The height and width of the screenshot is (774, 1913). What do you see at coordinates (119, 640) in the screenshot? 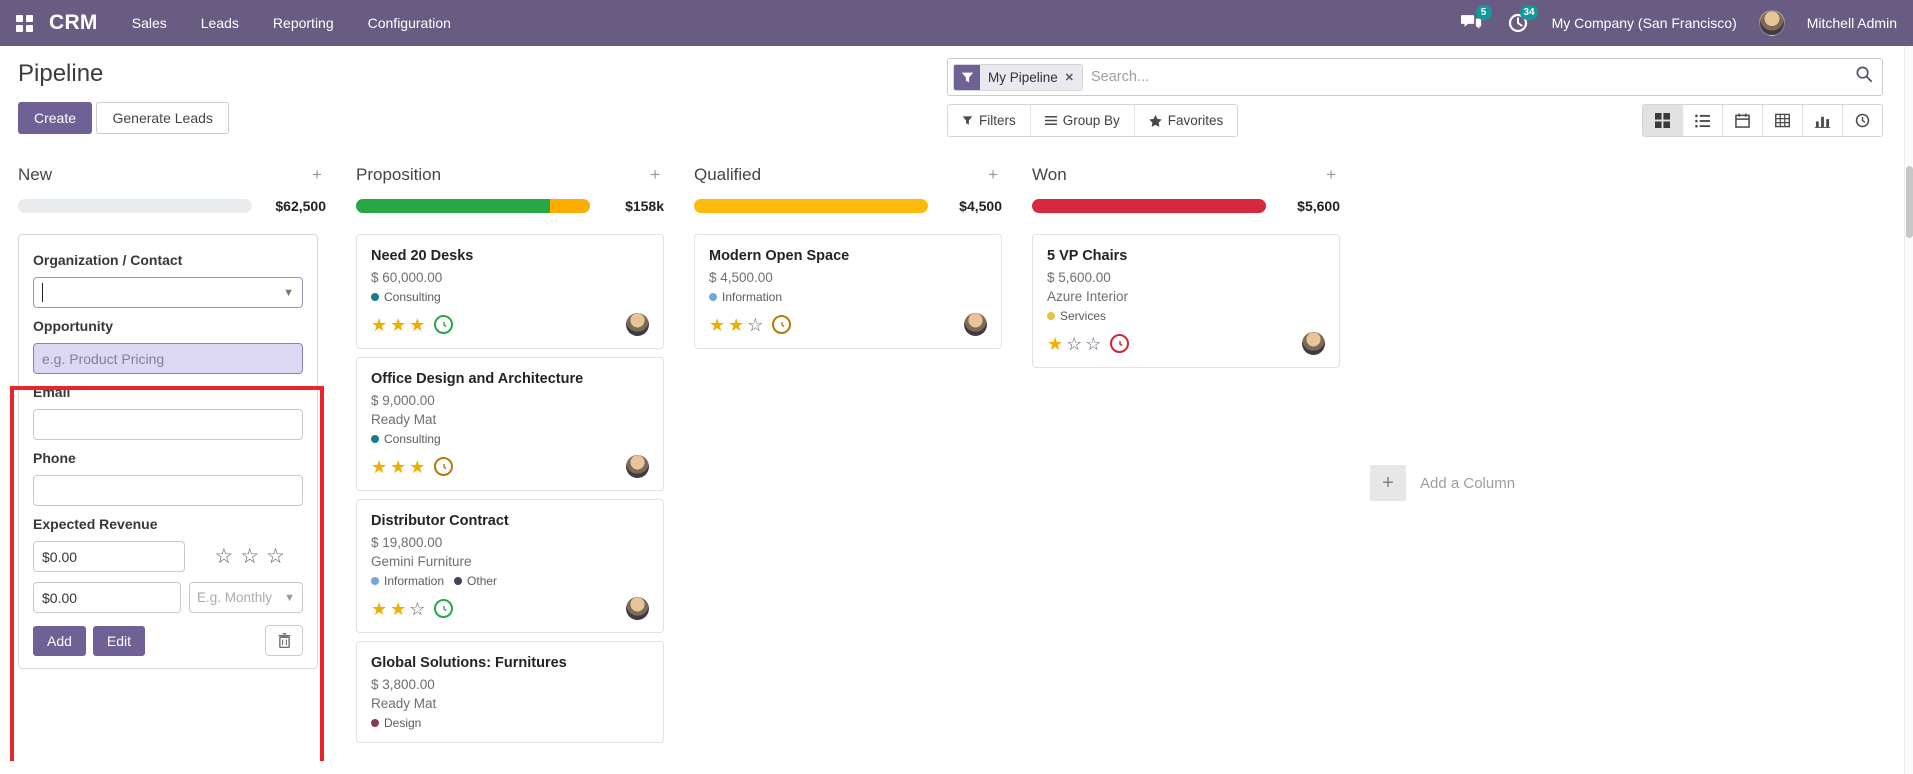
I see `edit-button: Edit` at bounding box center [119, 640].